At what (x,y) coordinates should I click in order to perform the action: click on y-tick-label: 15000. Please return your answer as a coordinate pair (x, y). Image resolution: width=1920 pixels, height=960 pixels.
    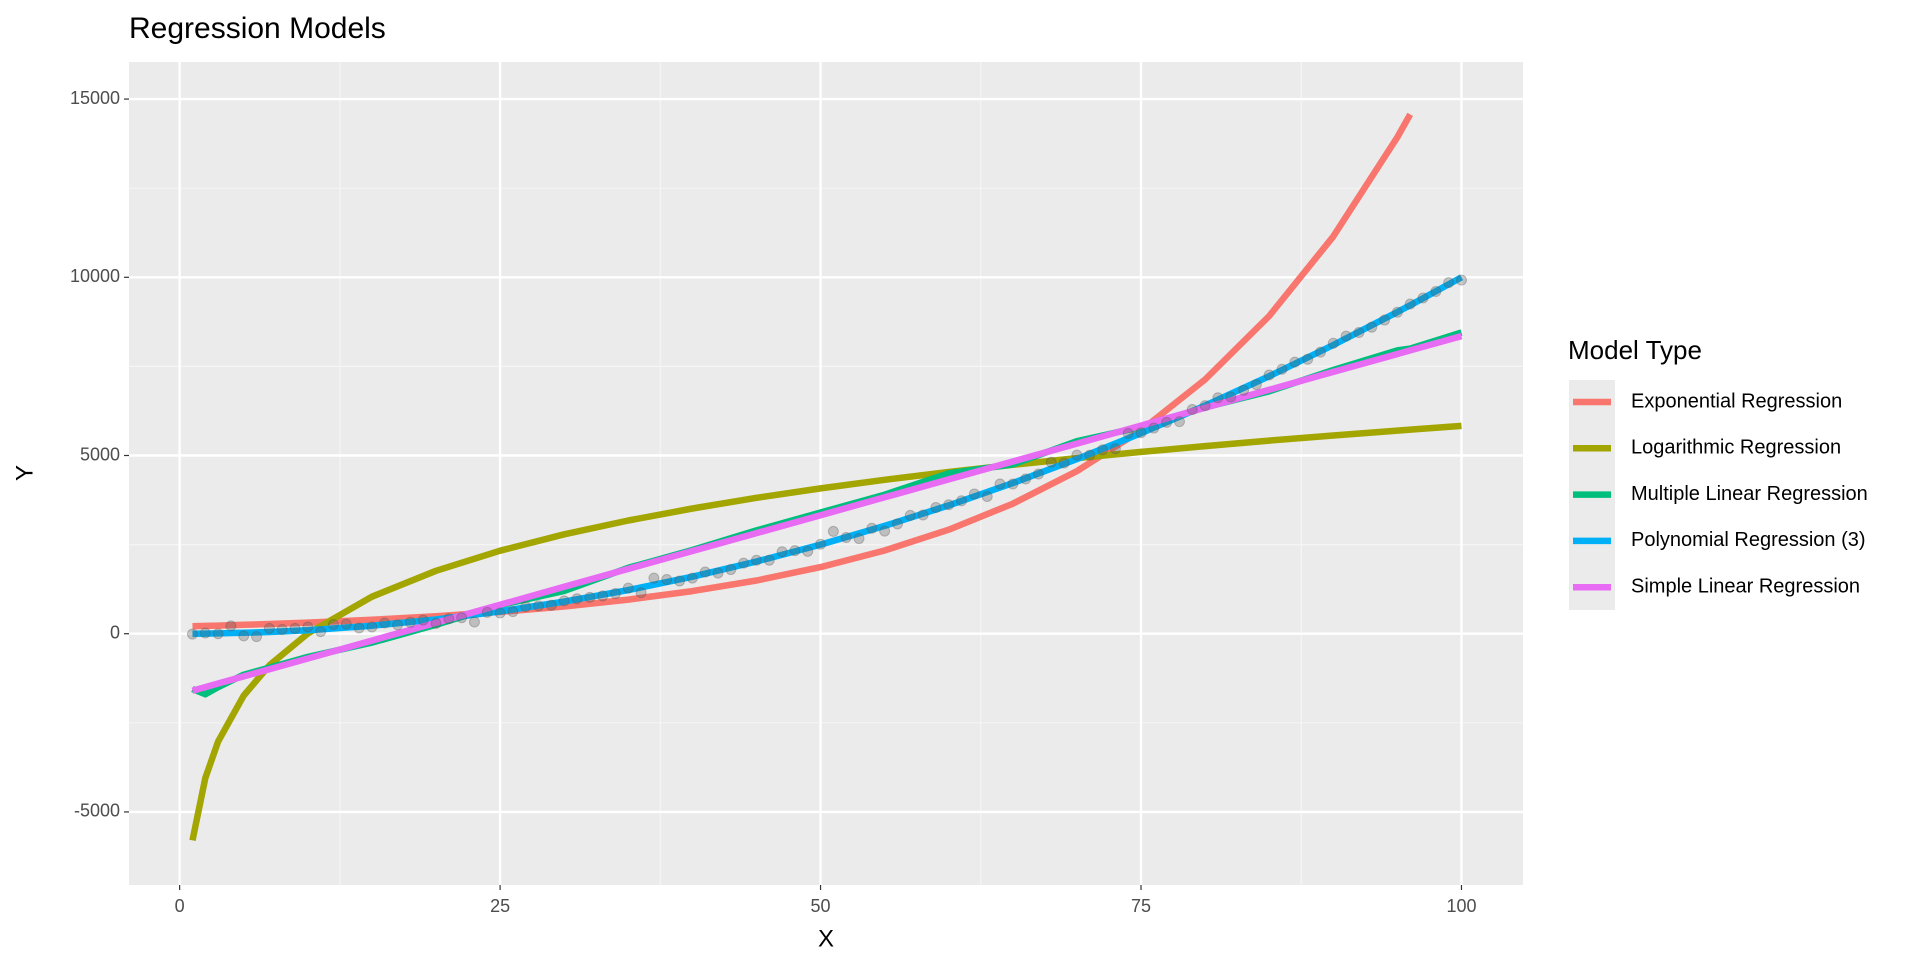
    Looking at the image, I should click on (95, 98).